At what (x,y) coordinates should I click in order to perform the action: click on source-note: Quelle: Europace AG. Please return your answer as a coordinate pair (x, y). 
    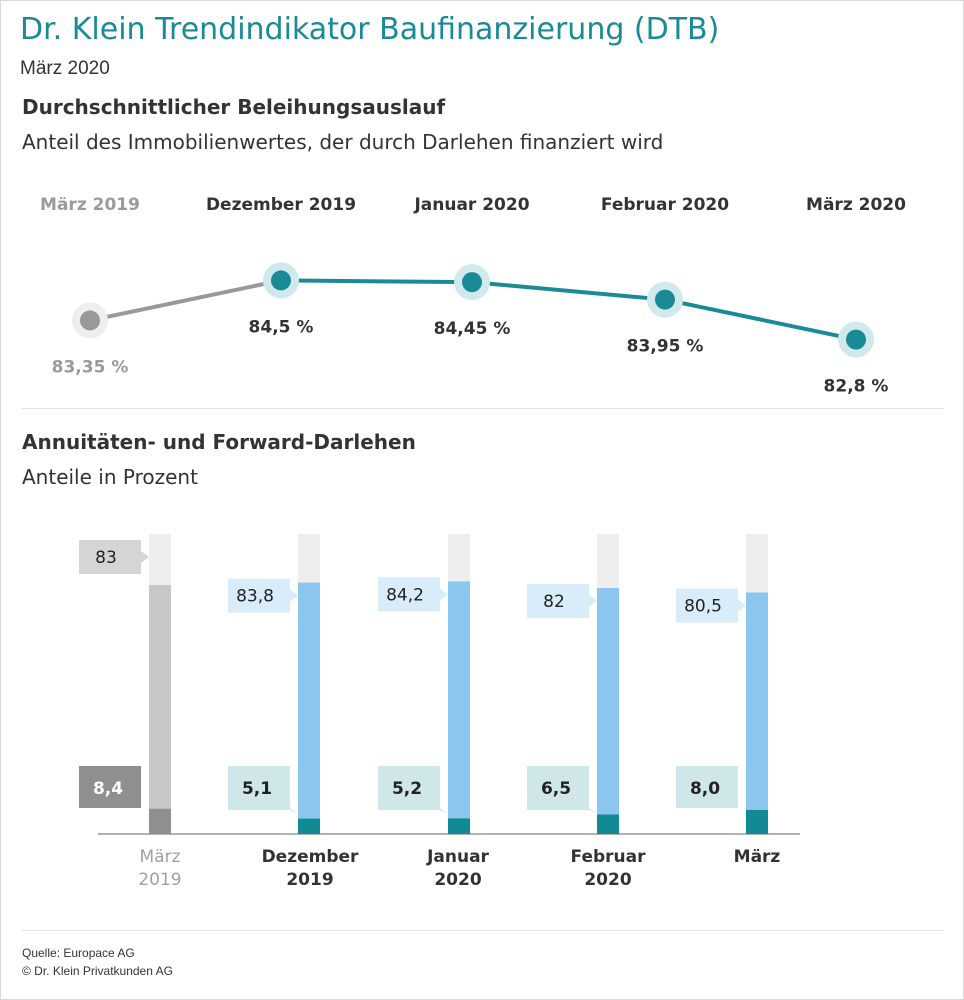
    Looking at the image, I should click on (78, 953).